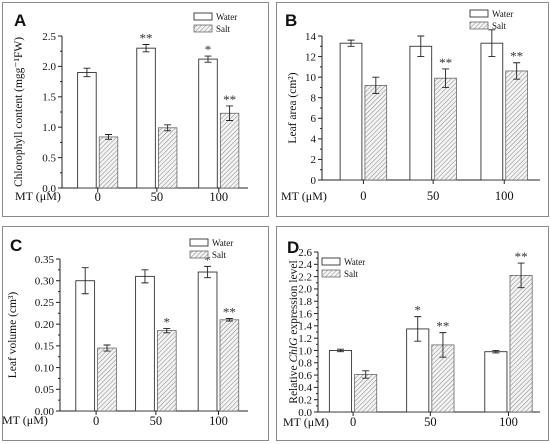 Image resolution: width=550 pixels, height=444 pixels. What do you see at coordinates (49, 37) in the screenshot?
I see `y-tick-label: 2.5` at bounding box center [49, 37].